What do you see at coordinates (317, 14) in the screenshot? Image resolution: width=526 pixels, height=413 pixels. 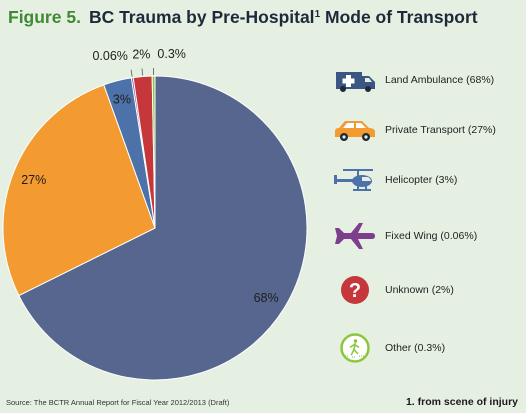 I see `title-footnote-marker: 1` at bounding box center [317, 14].